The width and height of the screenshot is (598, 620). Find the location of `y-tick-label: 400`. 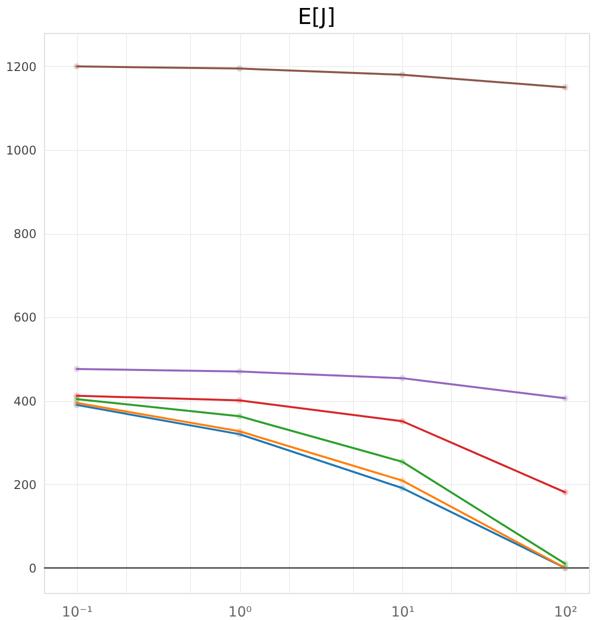

y-tick-label: 400 is located at coordinates (25, 401).